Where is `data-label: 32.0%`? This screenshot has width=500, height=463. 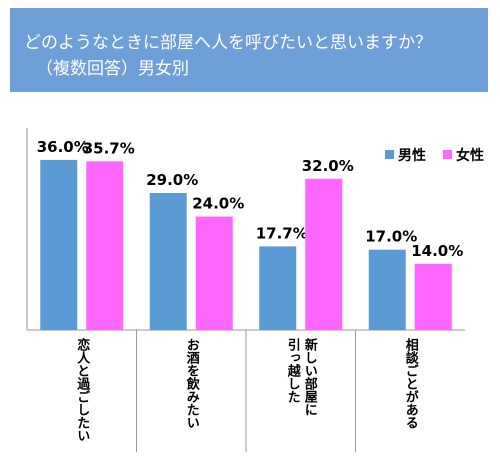
data-label: 32.0% is located at coordinates (328, 166).